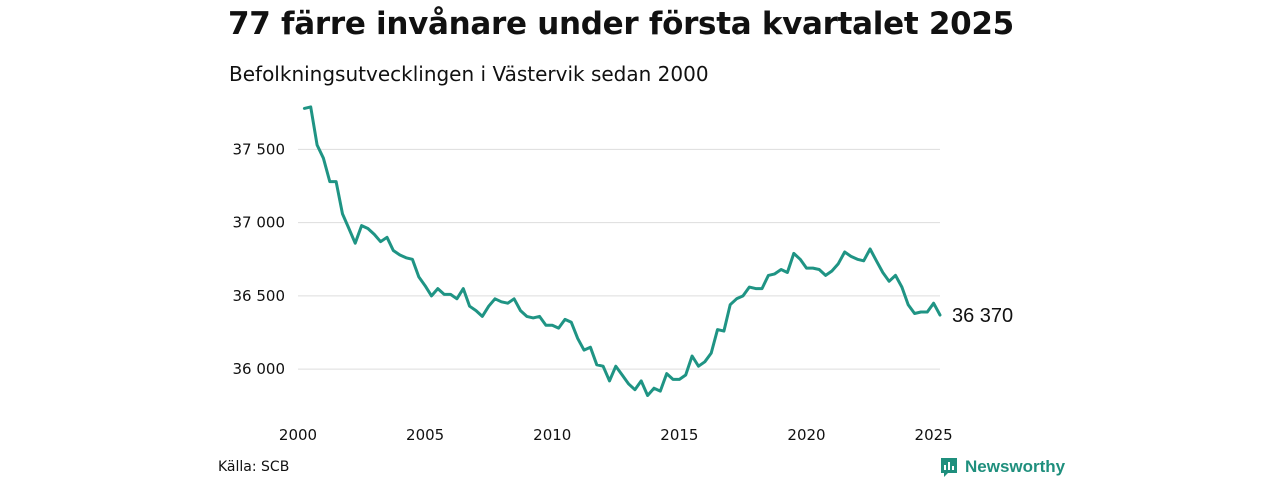  I want to click on end-value-label: 36 370, so click(982, 316).